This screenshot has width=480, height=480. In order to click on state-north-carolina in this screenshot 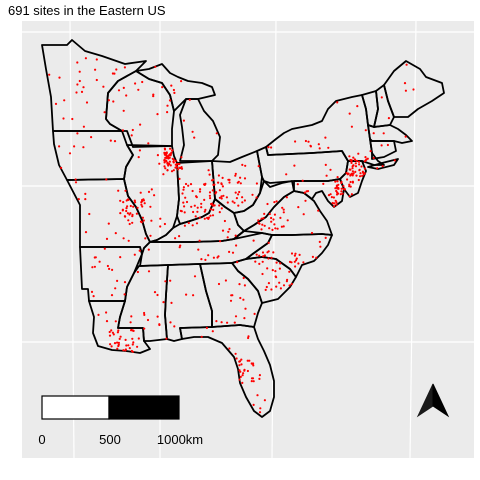, I will do `click(289, 255)`.